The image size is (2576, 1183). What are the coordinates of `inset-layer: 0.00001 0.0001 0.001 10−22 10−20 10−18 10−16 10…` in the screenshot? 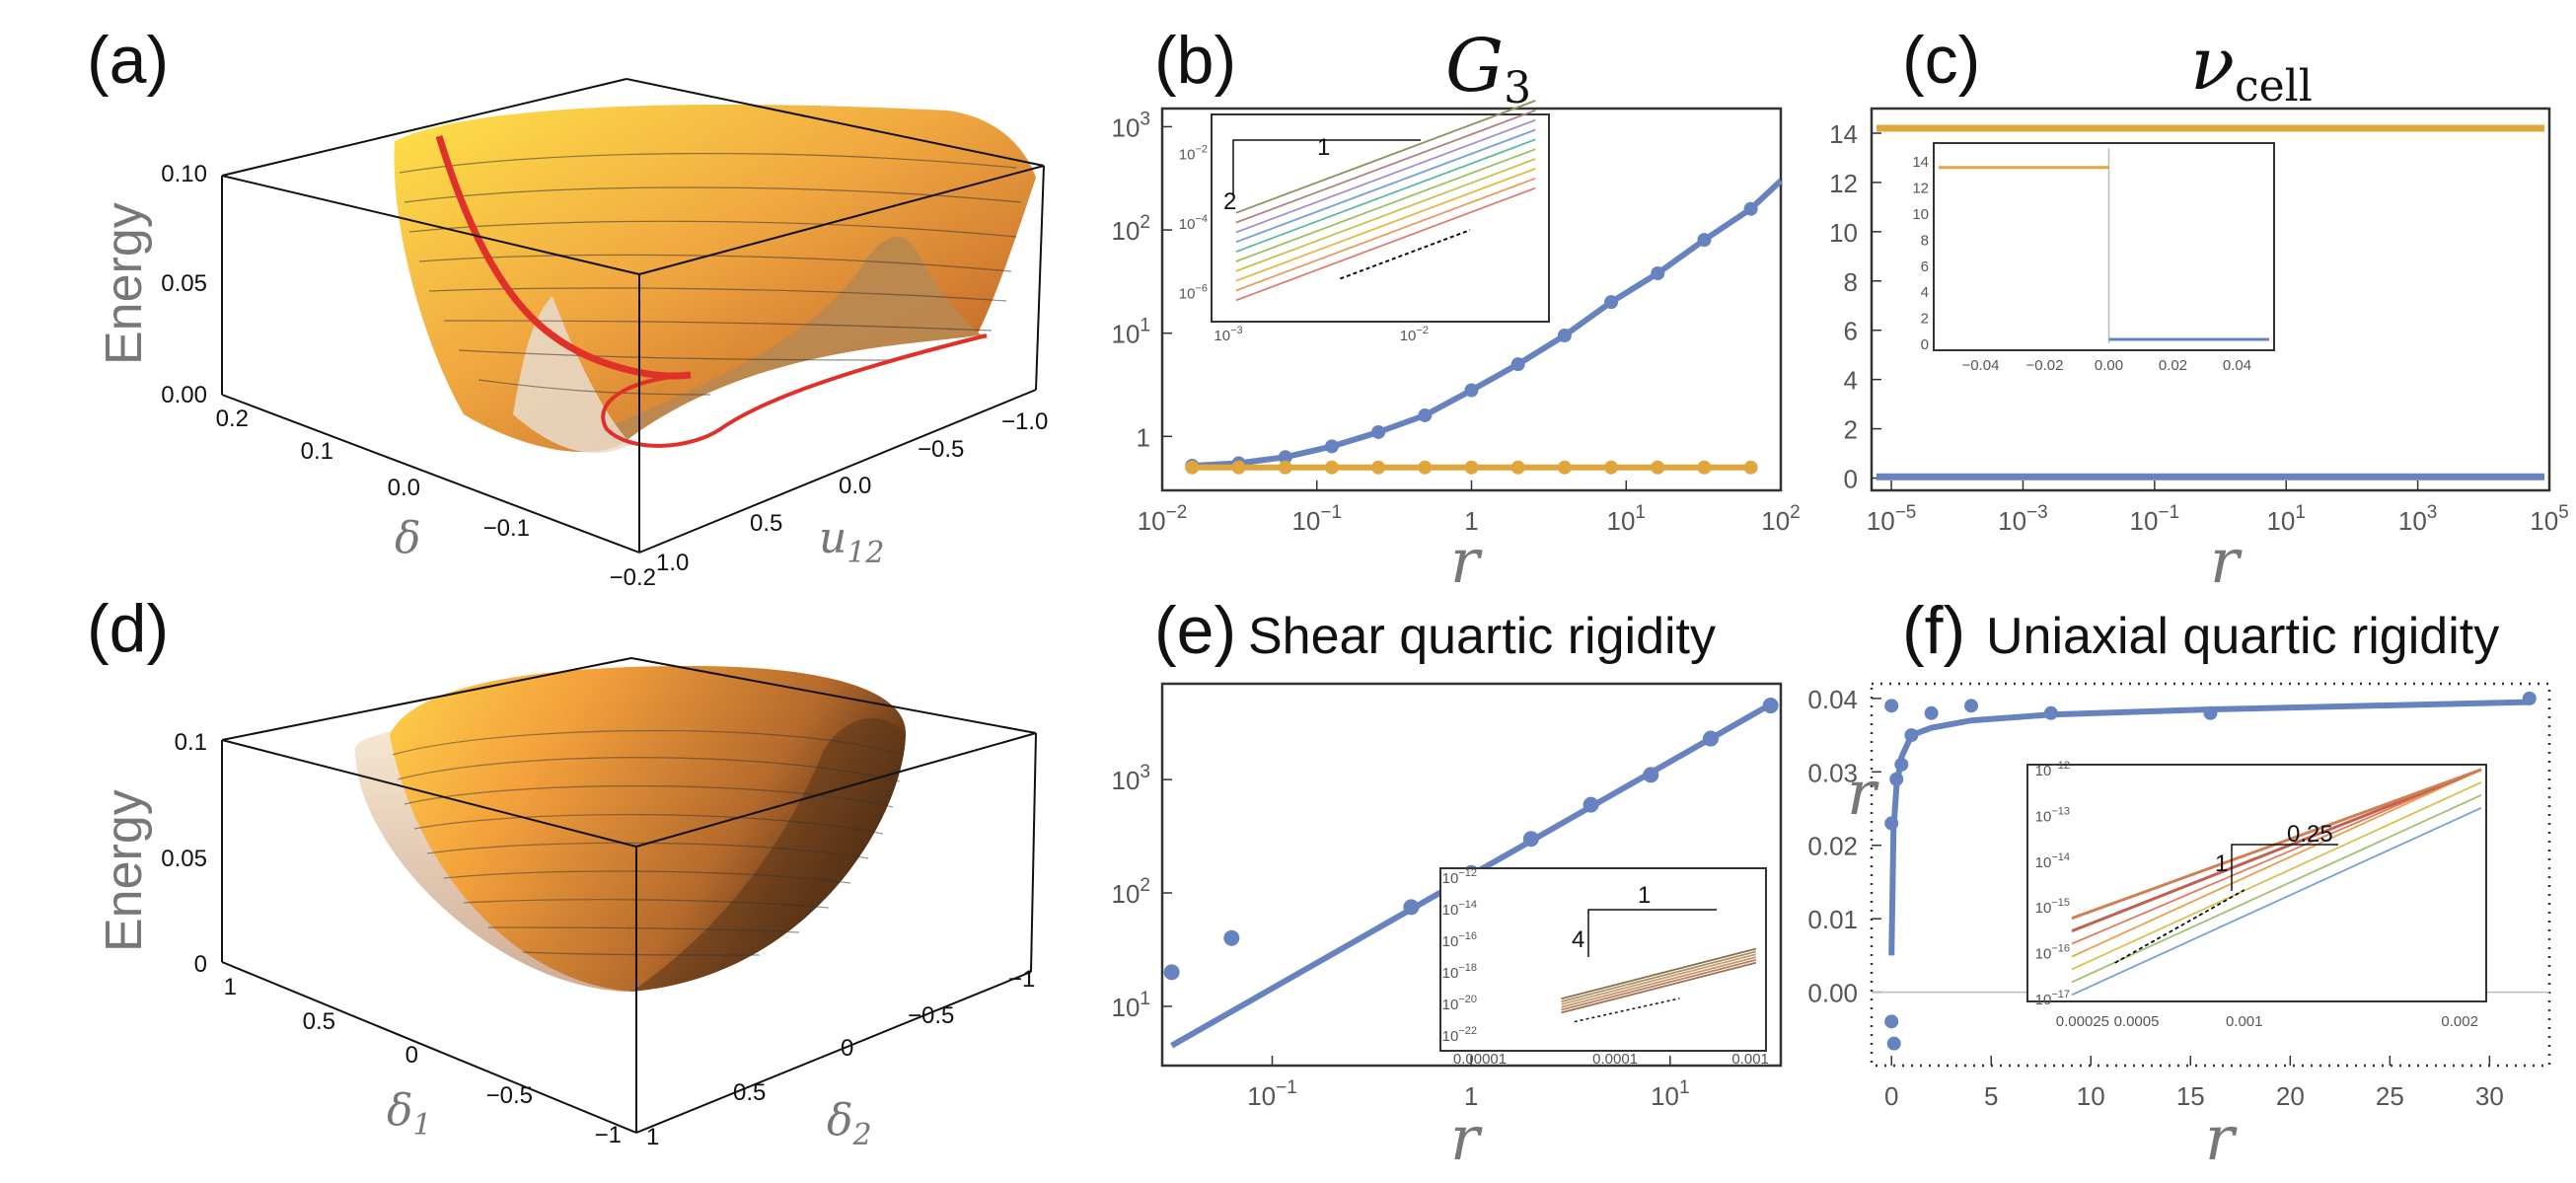 It's located at (1605, 967).